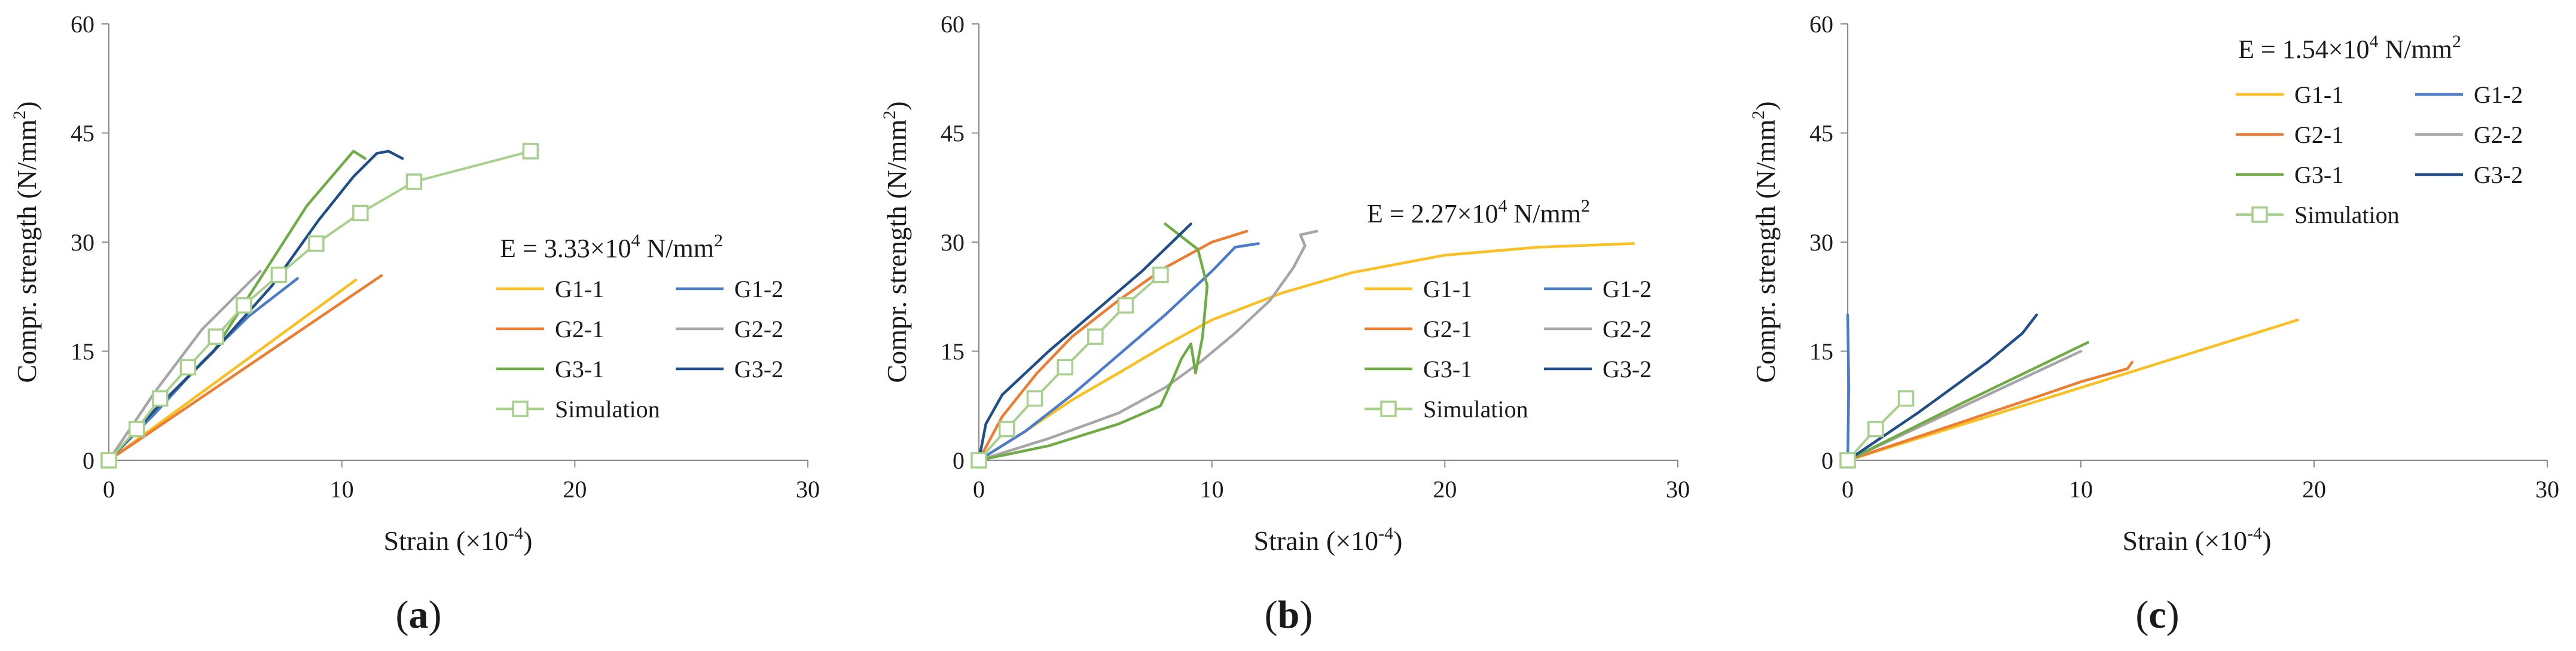 The height and width of the screenshot is (651, 2576). I want to click on panel-label-letter: b, so click(1289, 615).